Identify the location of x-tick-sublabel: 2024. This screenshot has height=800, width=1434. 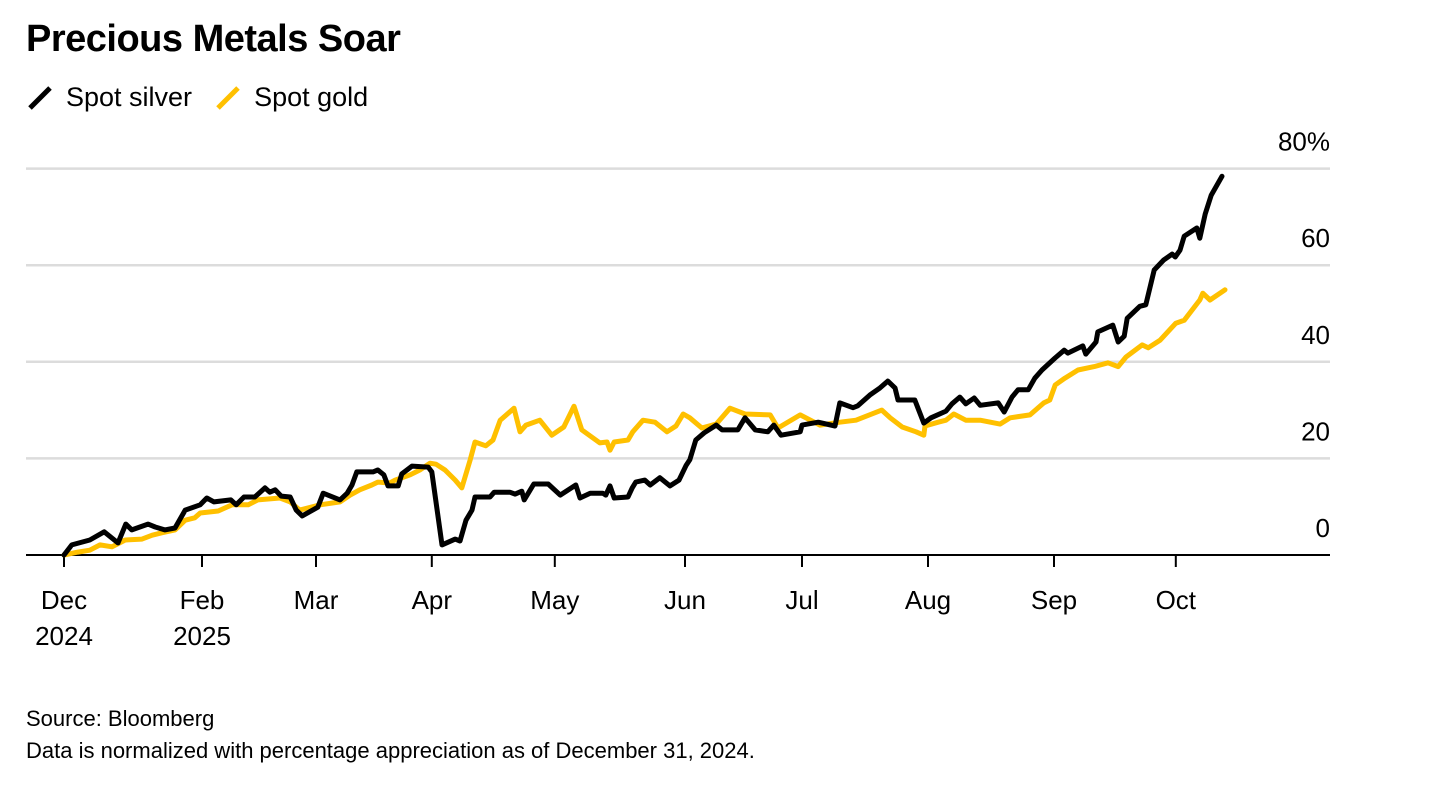
(64, 636).